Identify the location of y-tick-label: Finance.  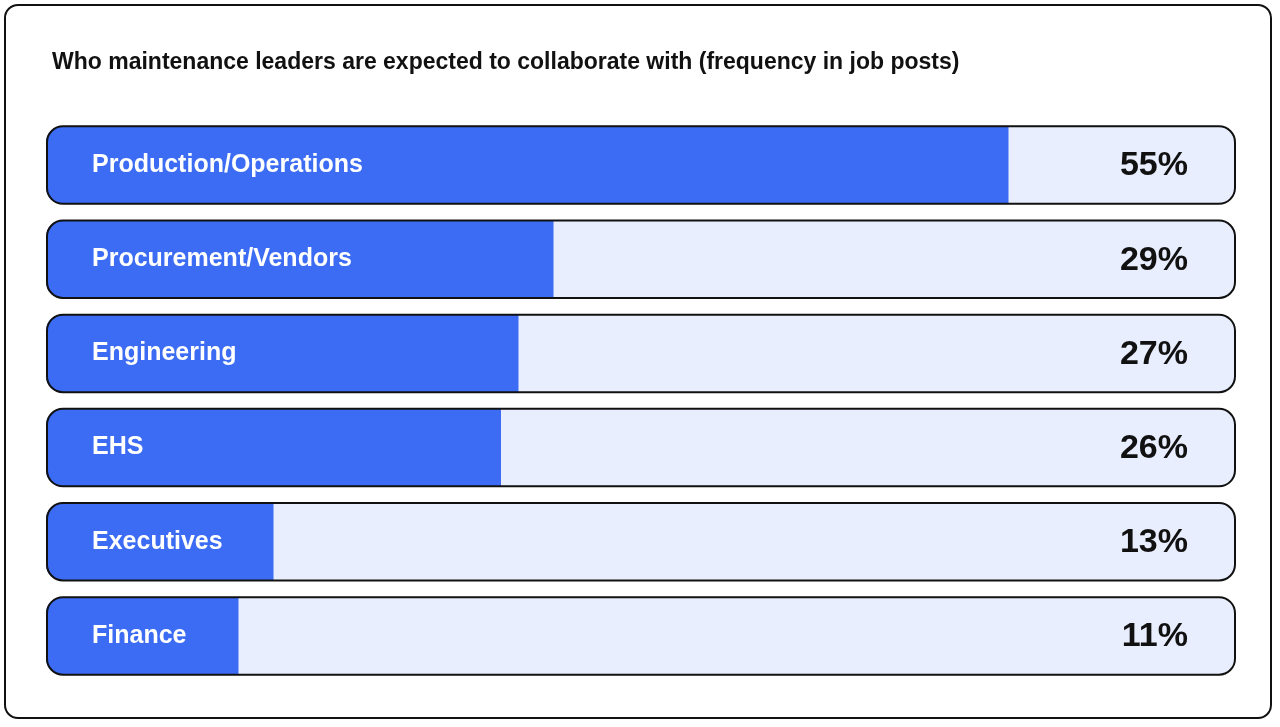
(139, 633).